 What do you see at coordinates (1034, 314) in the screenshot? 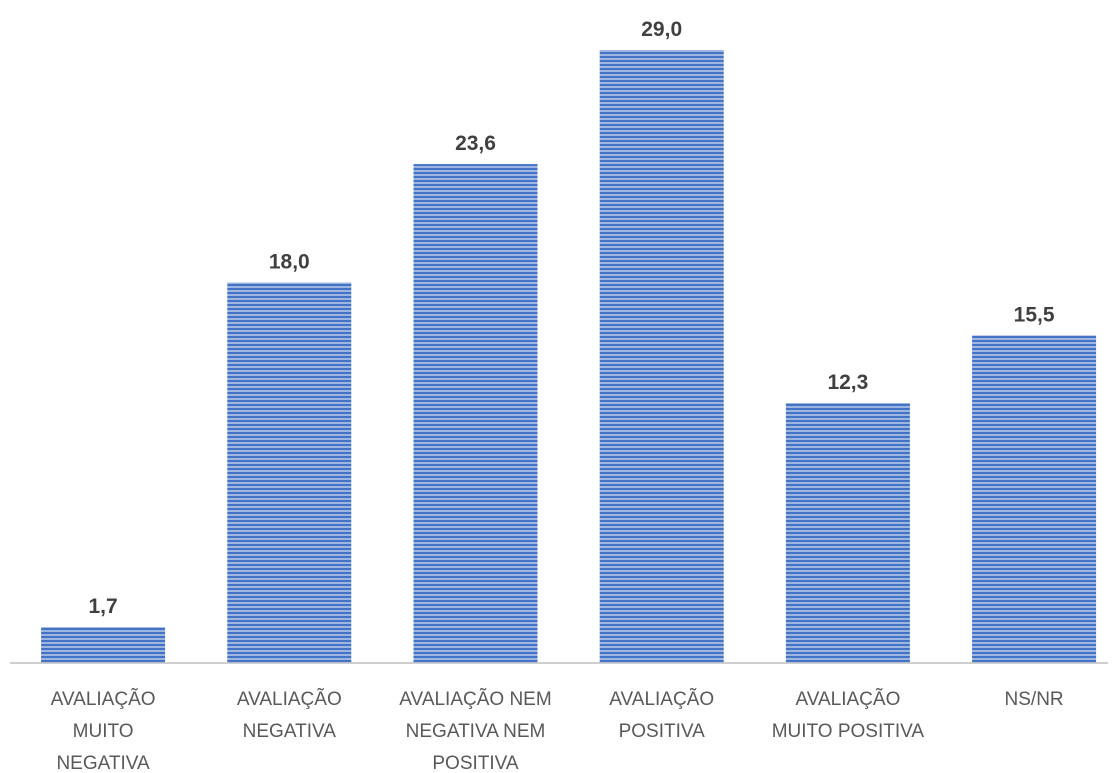
I see `value-label-6: 15,5` at bounding box center [1034, 314].